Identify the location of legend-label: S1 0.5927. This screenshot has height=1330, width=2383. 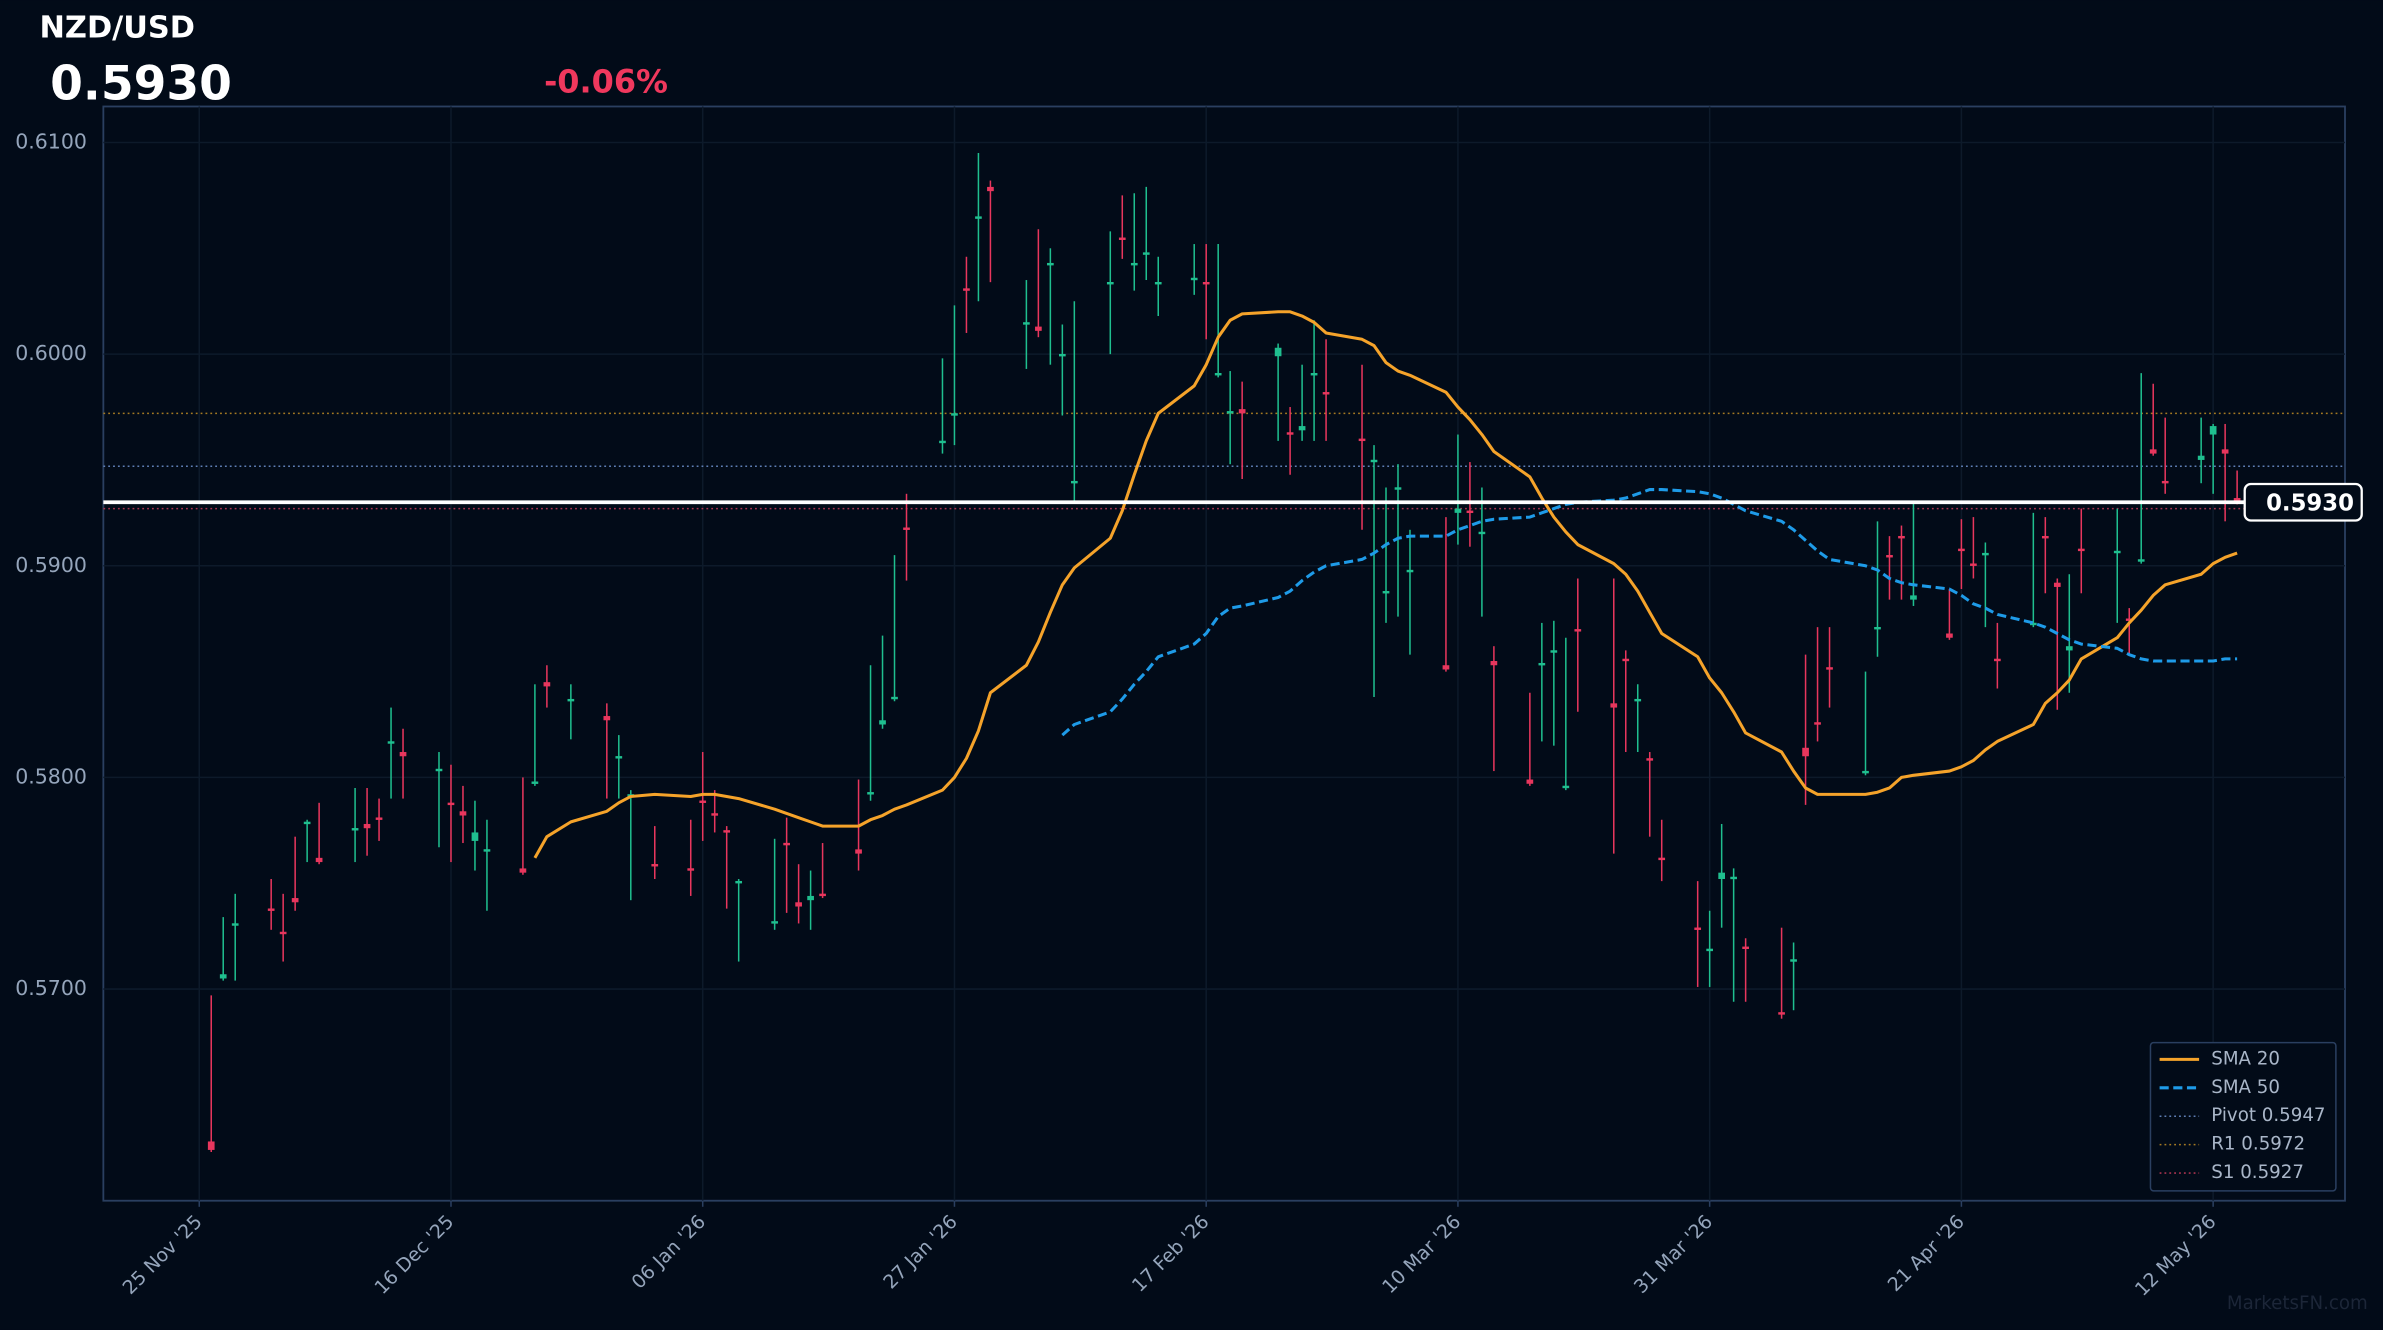
(2257, 1172).